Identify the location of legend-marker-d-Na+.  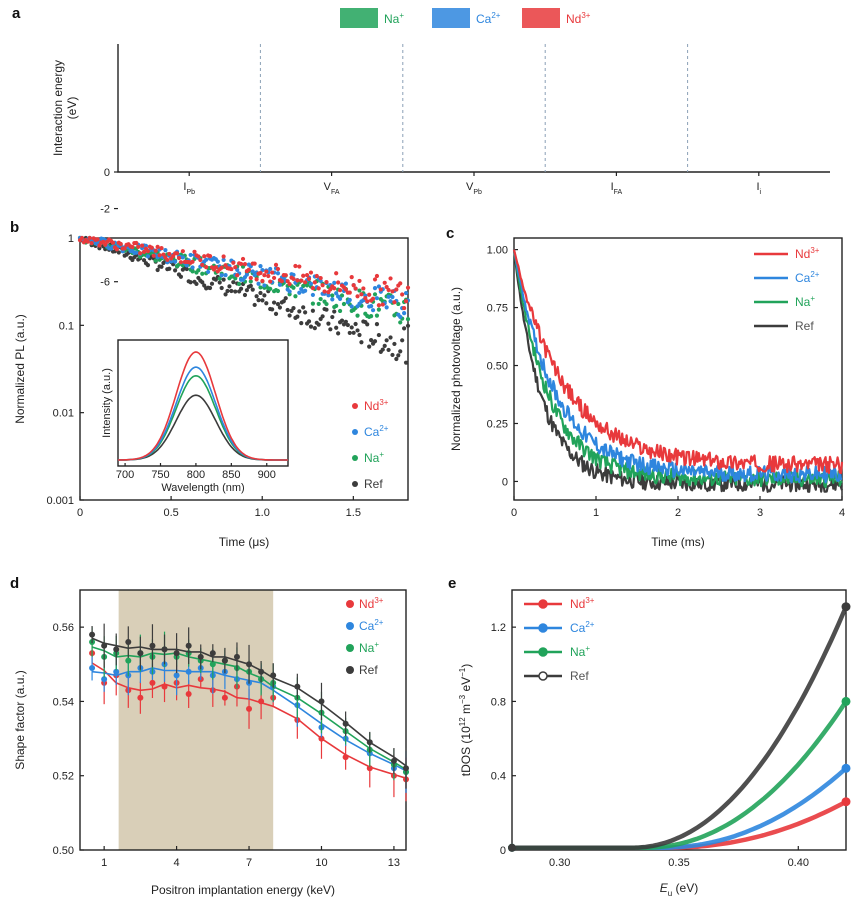
(350, 648).